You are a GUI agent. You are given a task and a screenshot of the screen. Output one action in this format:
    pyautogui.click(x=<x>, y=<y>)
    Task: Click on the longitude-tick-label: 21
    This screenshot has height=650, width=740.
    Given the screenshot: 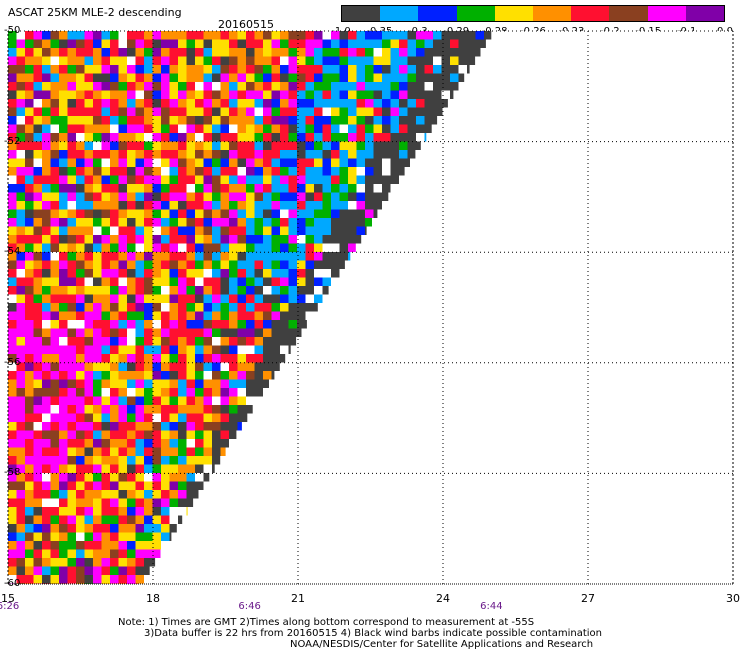 What is the action you would take?
    pyautogui.click(x=298, y=598)
    